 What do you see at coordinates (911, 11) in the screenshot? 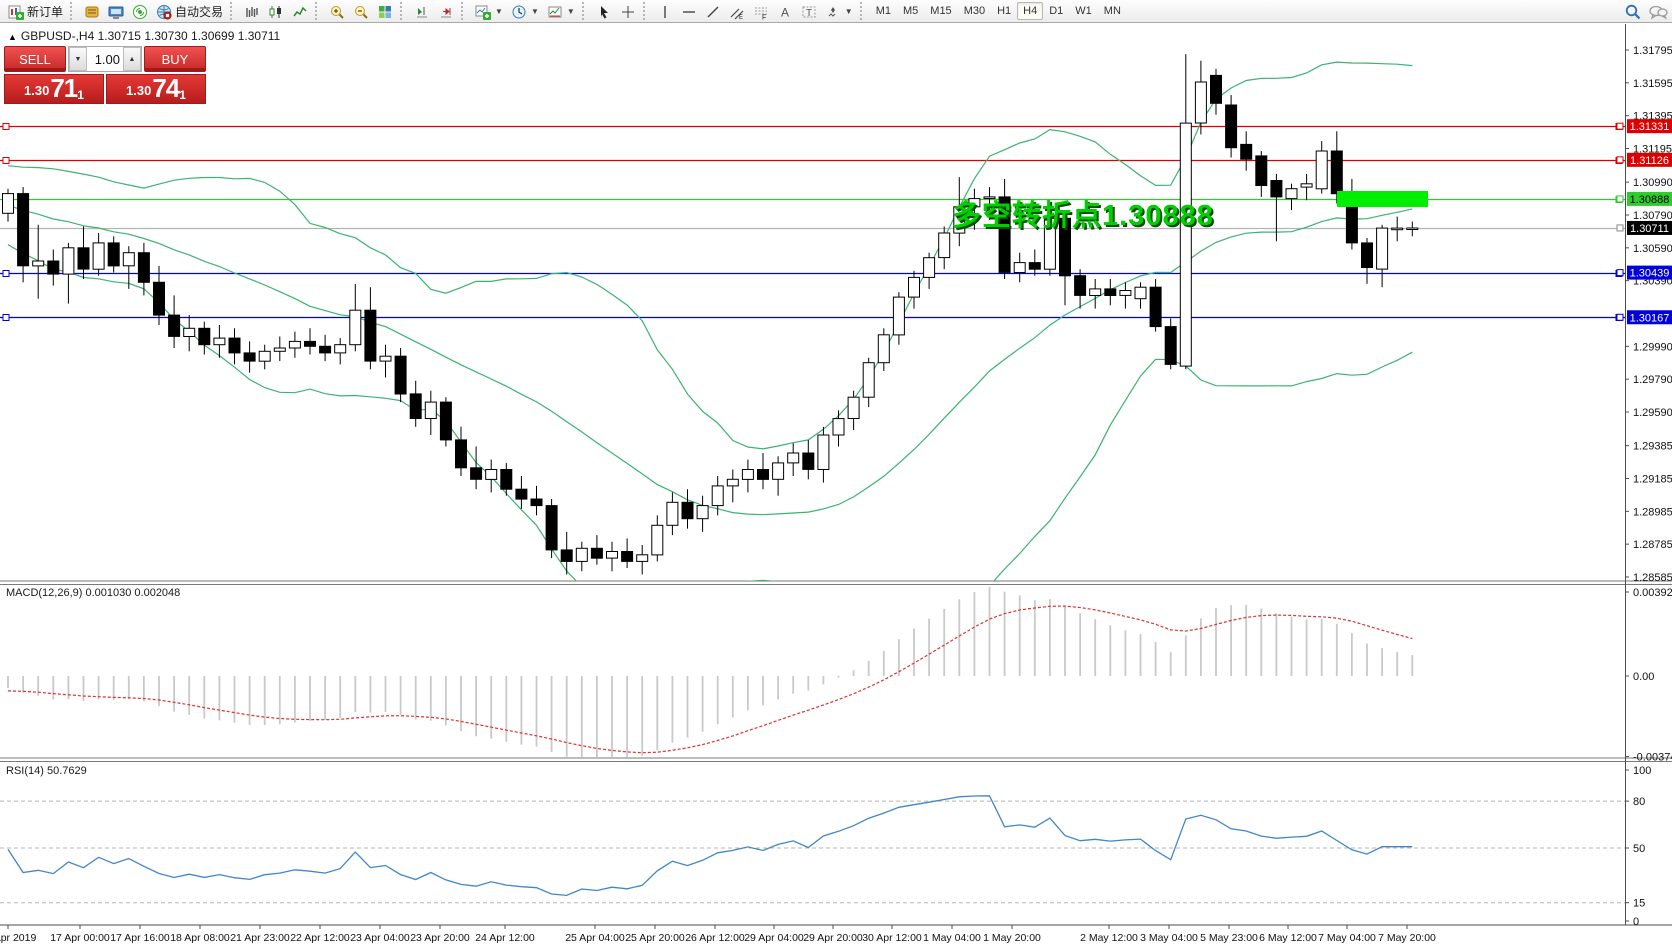
I see `timeframe-m5-button: M5` at bounding box center [911, 11].